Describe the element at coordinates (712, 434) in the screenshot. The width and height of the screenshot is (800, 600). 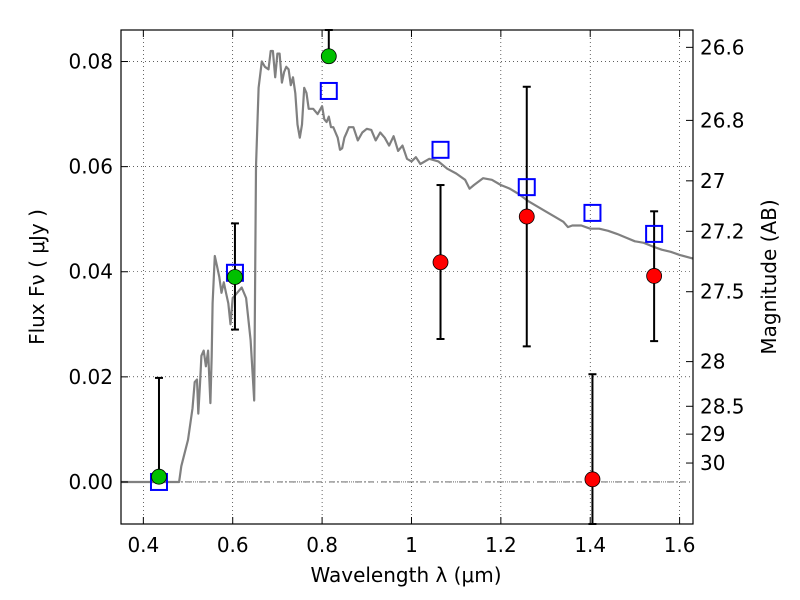
I see `y2-tick-label: 29` at that location.